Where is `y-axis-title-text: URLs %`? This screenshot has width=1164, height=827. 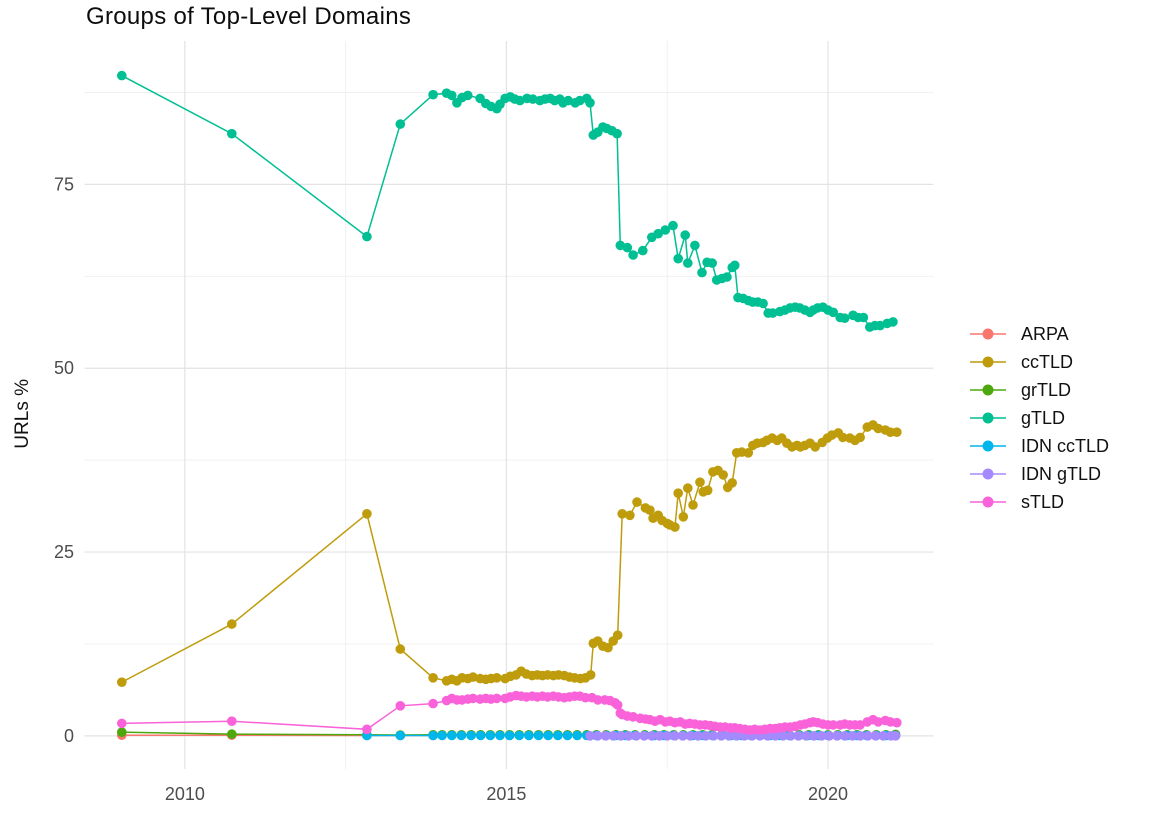 y-axis-title-text: URLs % is located at coordinates (22, 413).